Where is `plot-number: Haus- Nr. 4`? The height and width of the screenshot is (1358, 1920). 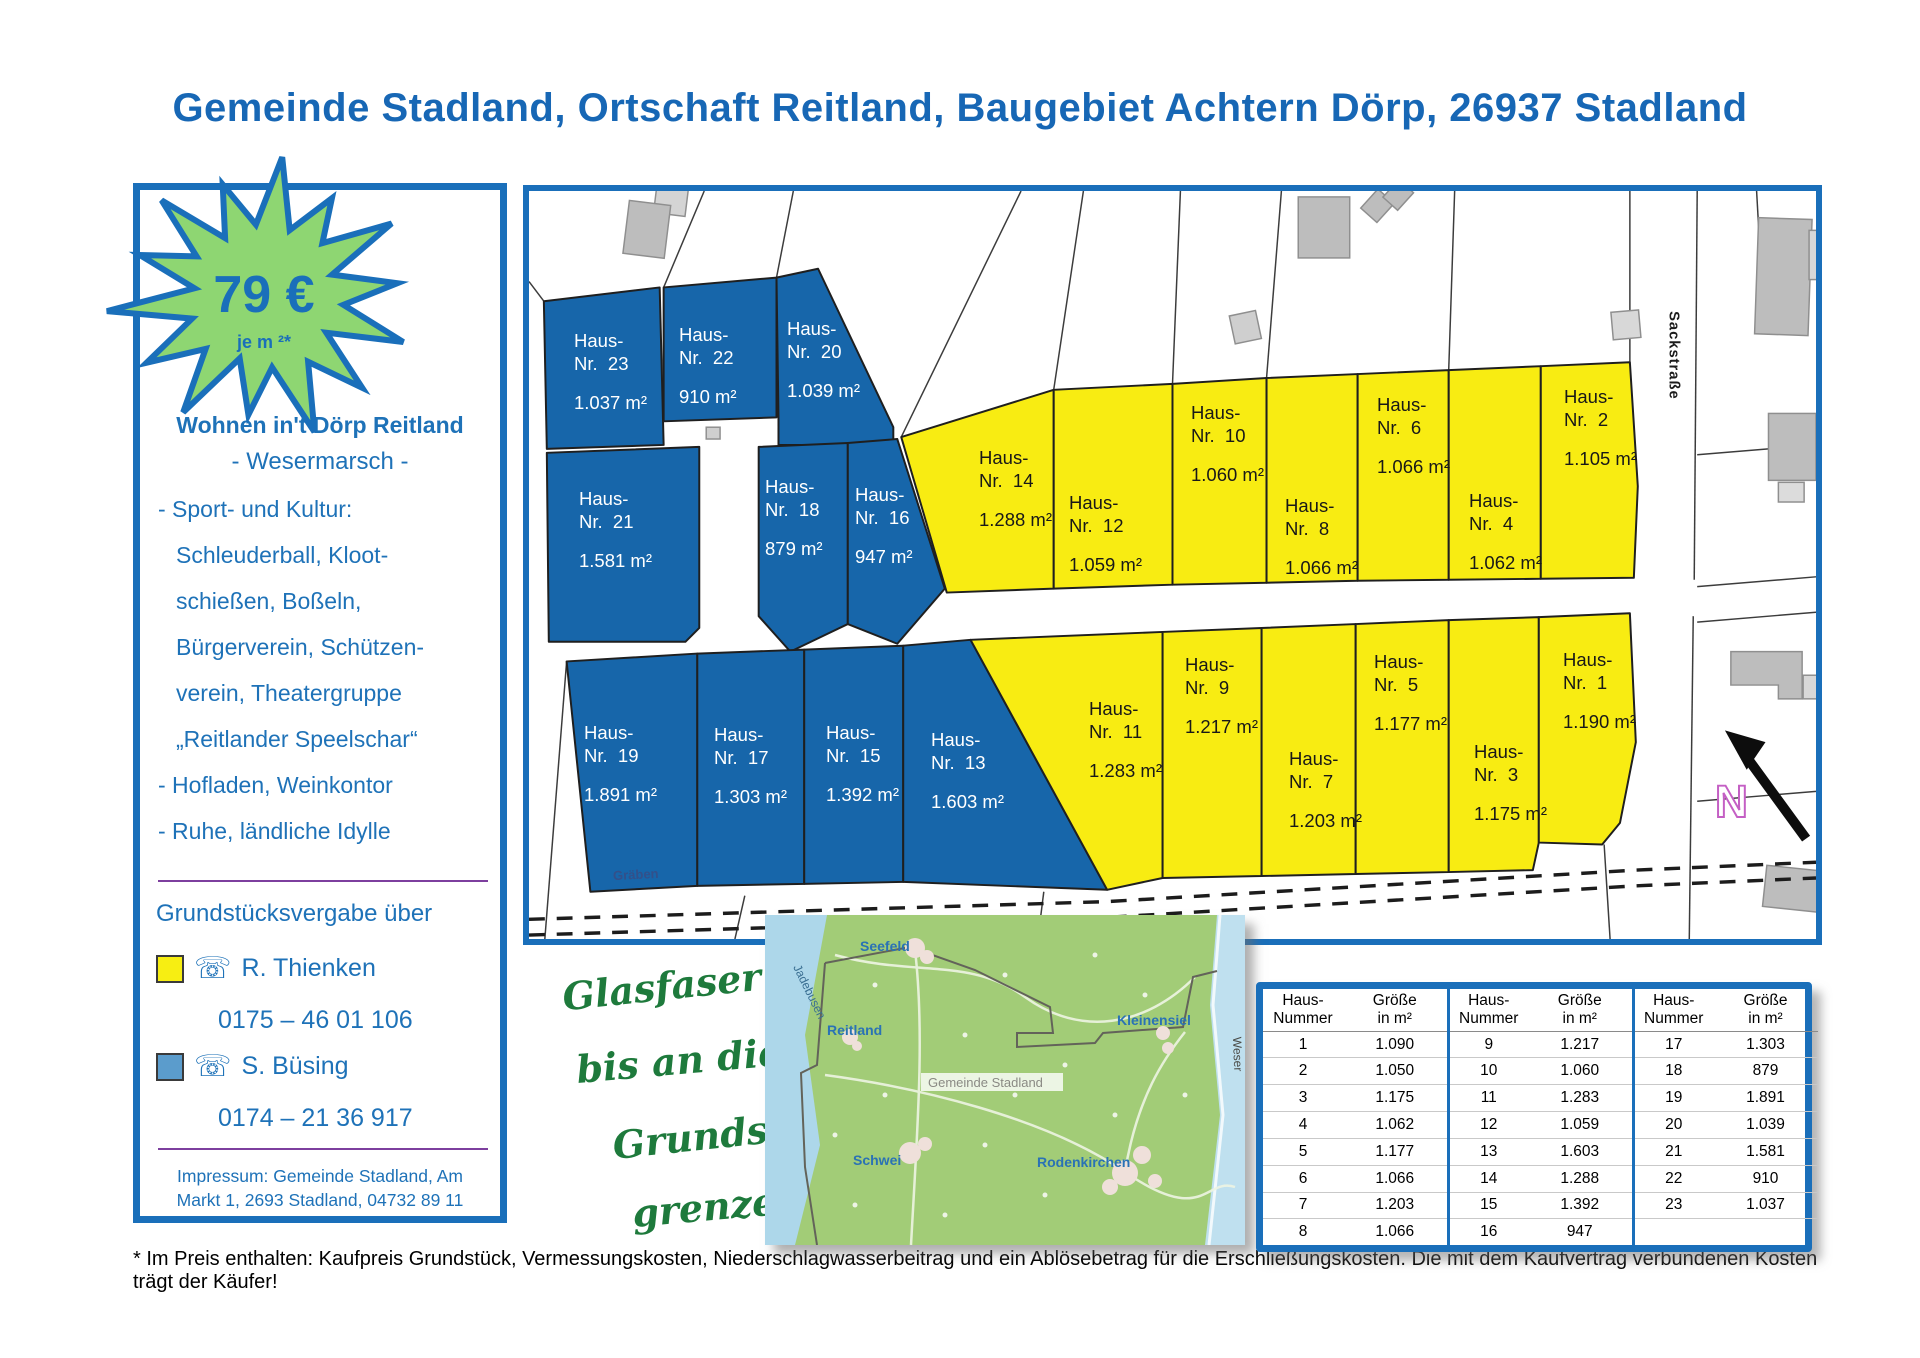 plot-number: Haus- Nr. 4 is located at coordinates (1494, 512).